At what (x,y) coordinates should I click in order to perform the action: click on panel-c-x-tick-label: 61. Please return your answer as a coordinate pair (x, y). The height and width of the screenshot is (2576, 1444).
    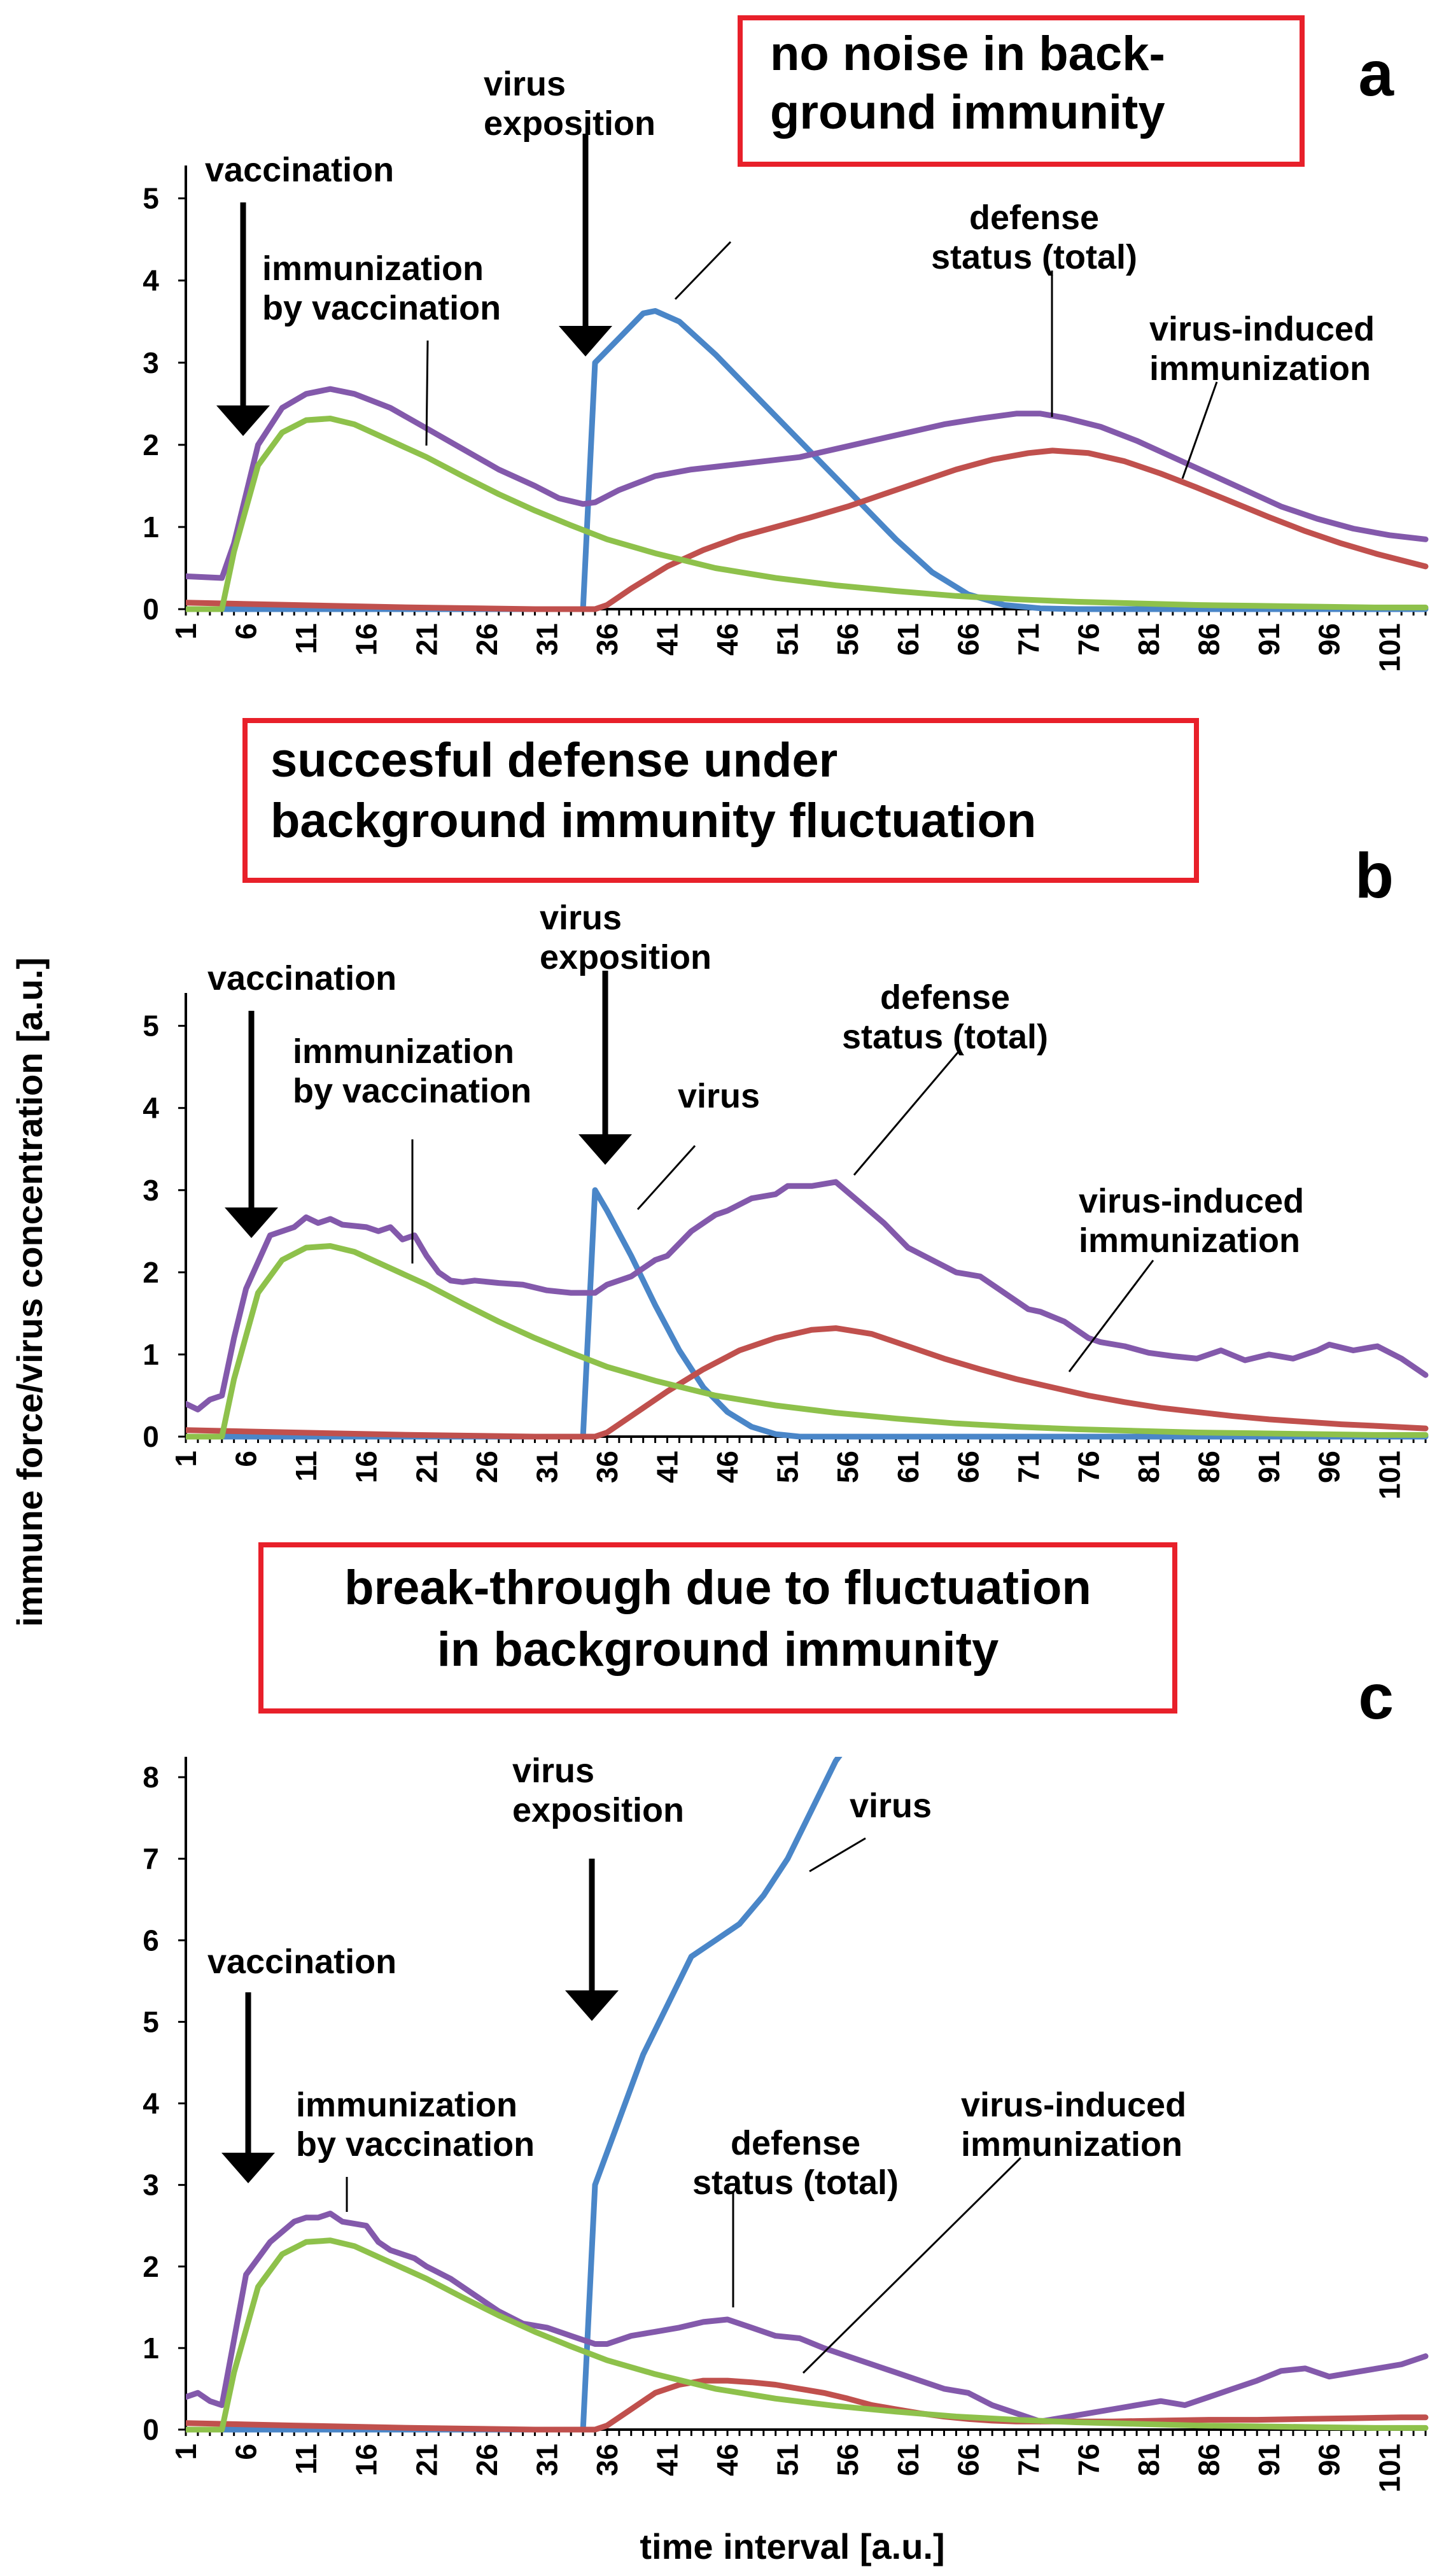
    Looking at the image, I should click on (908, 2460).